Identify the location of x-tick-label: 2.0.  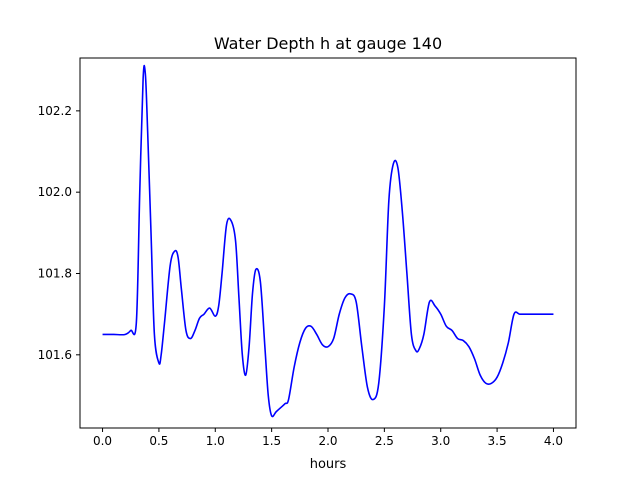
(327, 441).